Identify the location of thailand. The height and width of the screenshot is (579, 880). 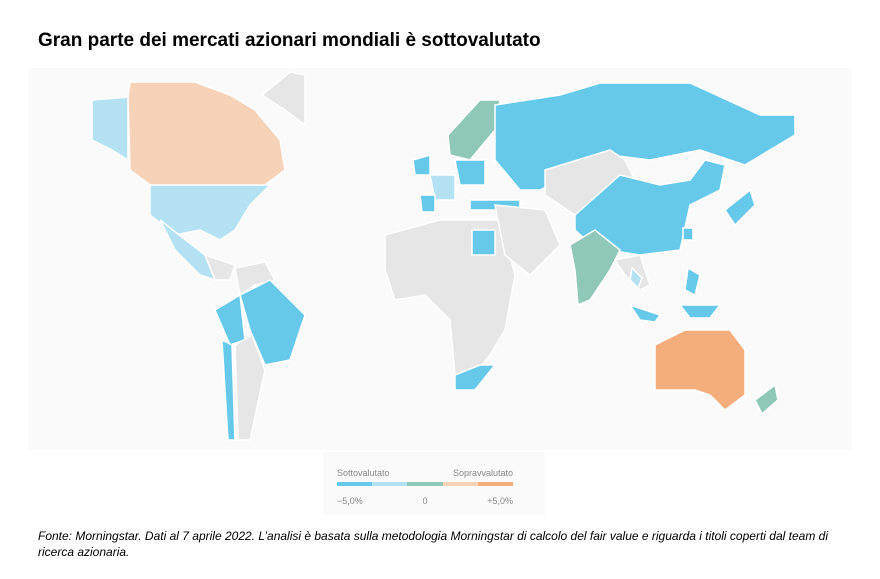
(636, 278).